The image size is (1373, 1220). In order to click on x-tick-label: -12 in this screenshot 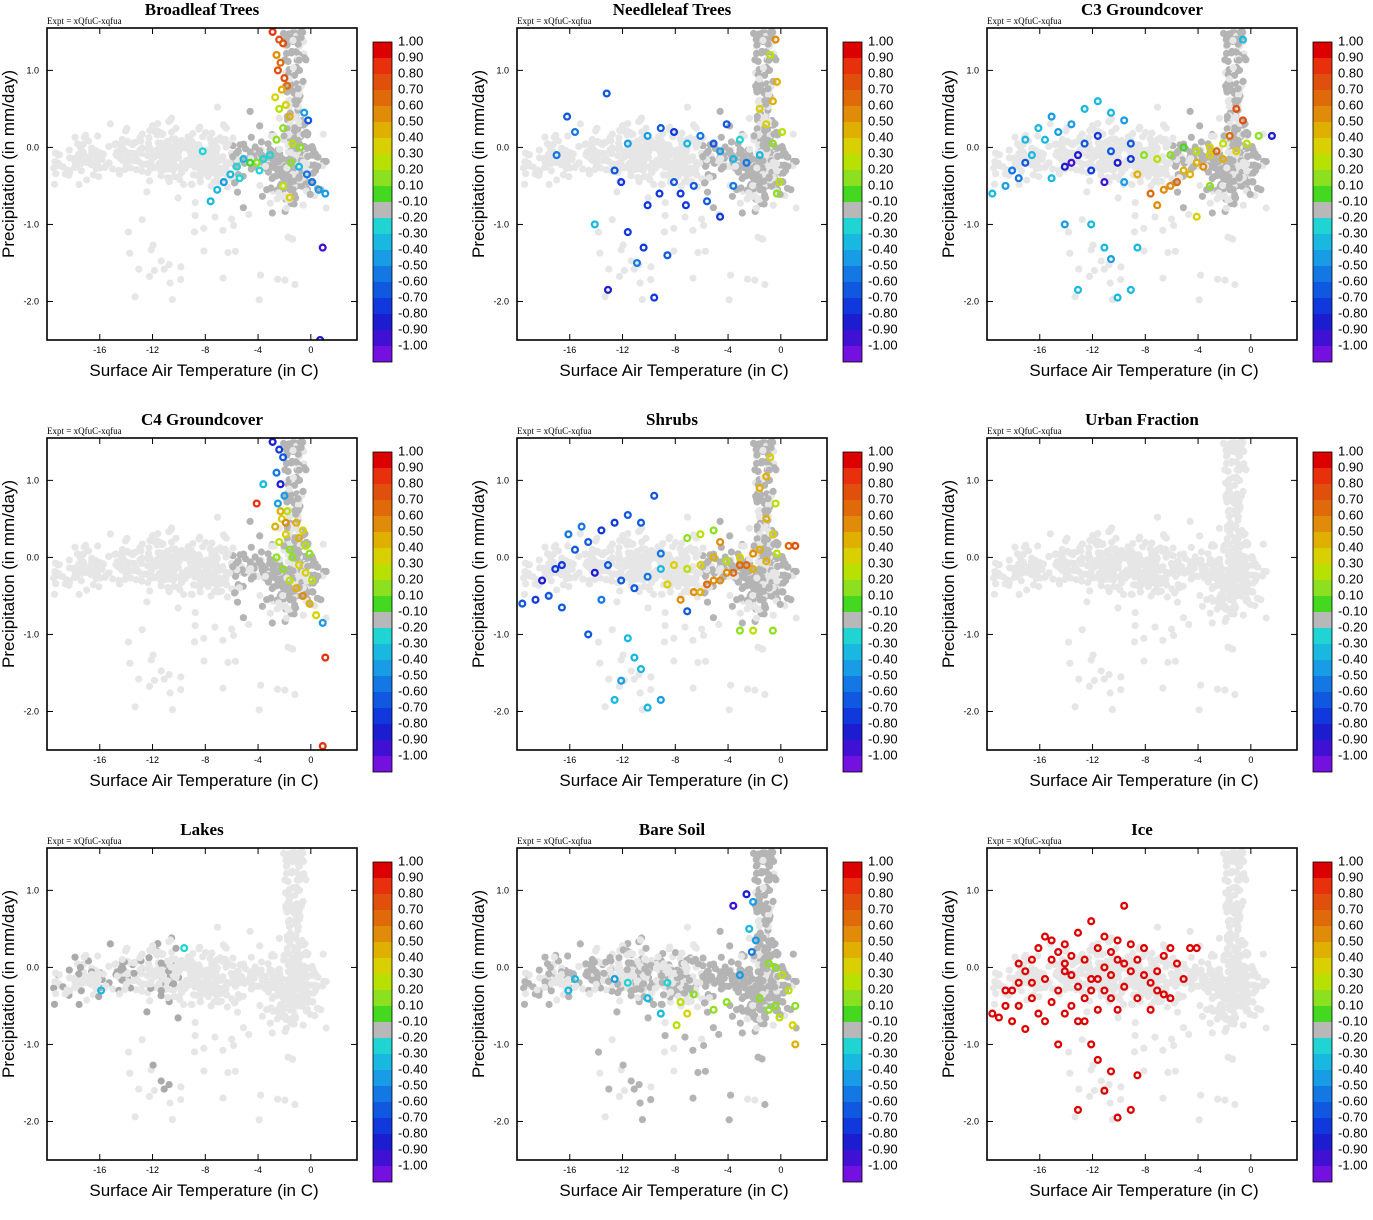, I will do `click(622, 760)`.